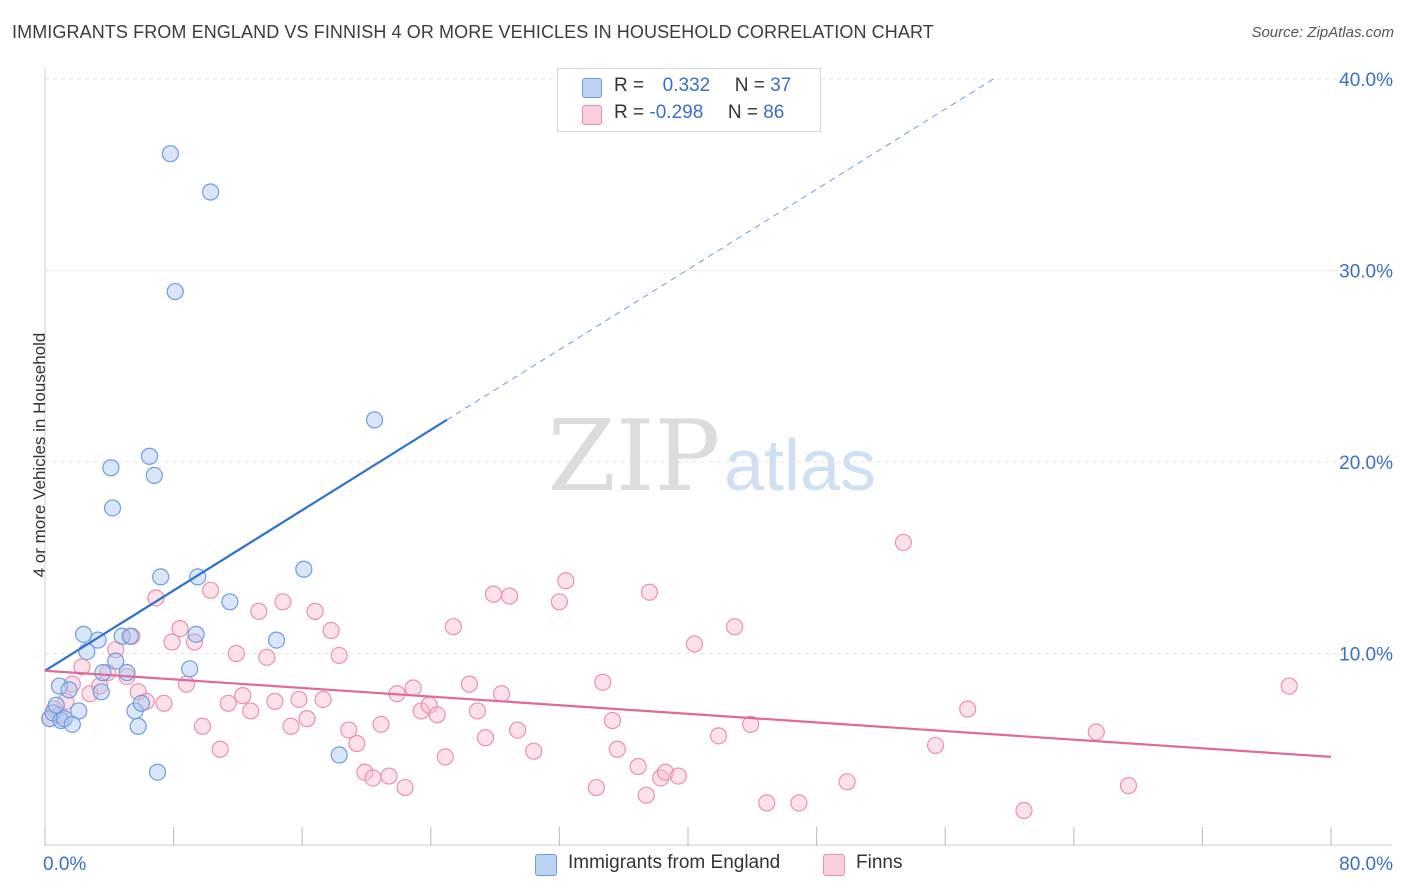  What do you see at coordinates (688, 714) in the screenshot?
I see `trend-line-finns` at bounding box center [688, 714].